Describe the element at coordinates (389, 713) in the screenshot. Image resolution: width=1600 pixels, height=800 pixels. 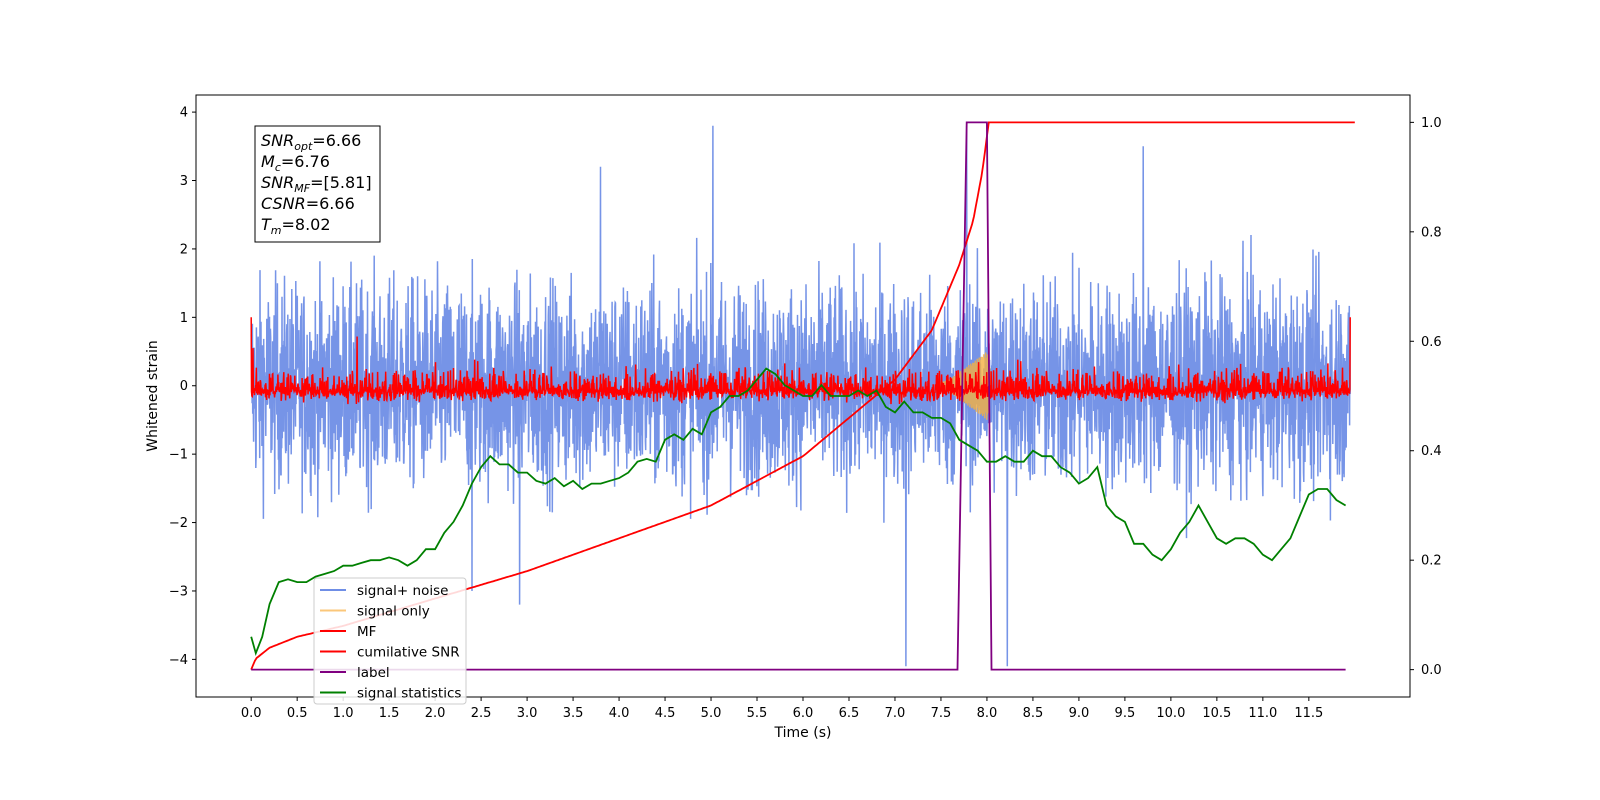
I see `x-tick-label: 1.5` at that location.